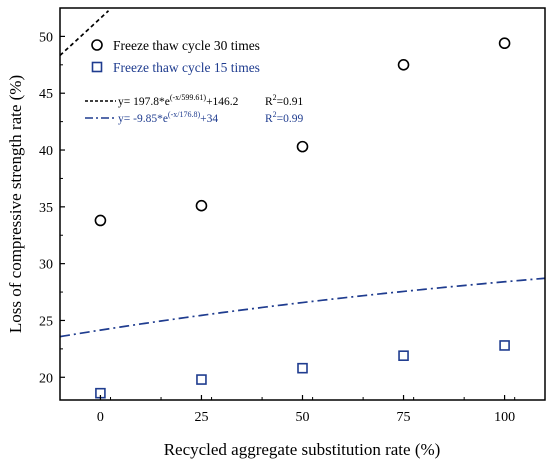 Image resolution: width=550 pixels, height=468 pixels. Describe the element at coordinates (303, 417) in the screenshot. I see `x-tick-label: 50` at that location.